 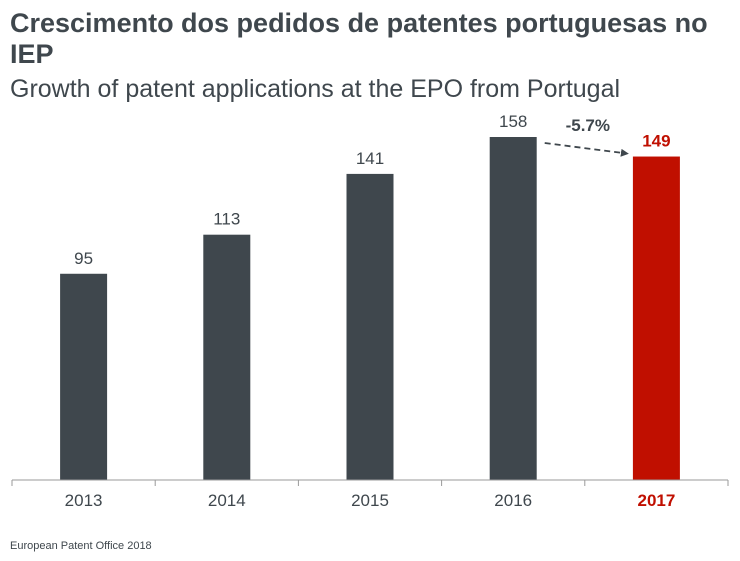 I want to click on change-label: -5.7%, so click(x=588, y=125).